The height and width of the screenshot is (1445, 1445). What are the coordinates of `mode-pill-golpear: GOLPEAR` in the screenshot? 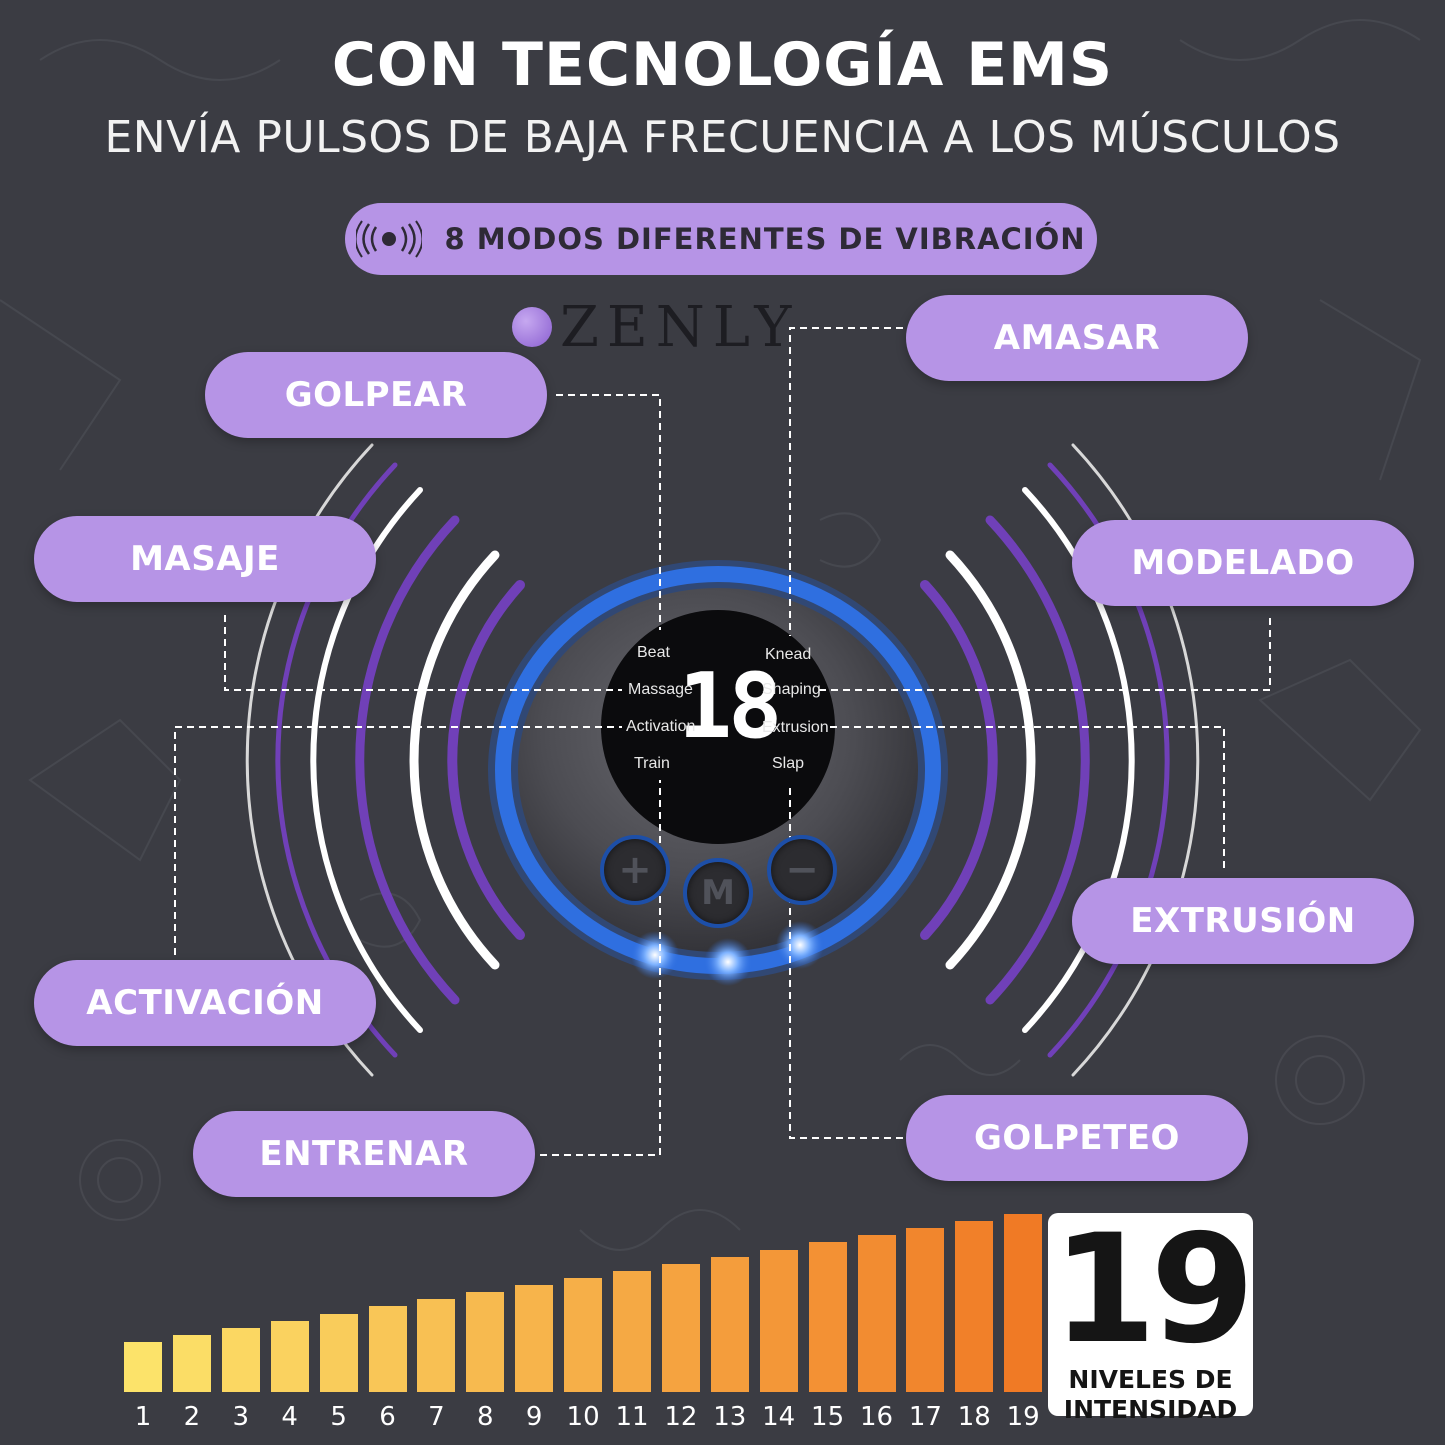 It's located at (376, 395).